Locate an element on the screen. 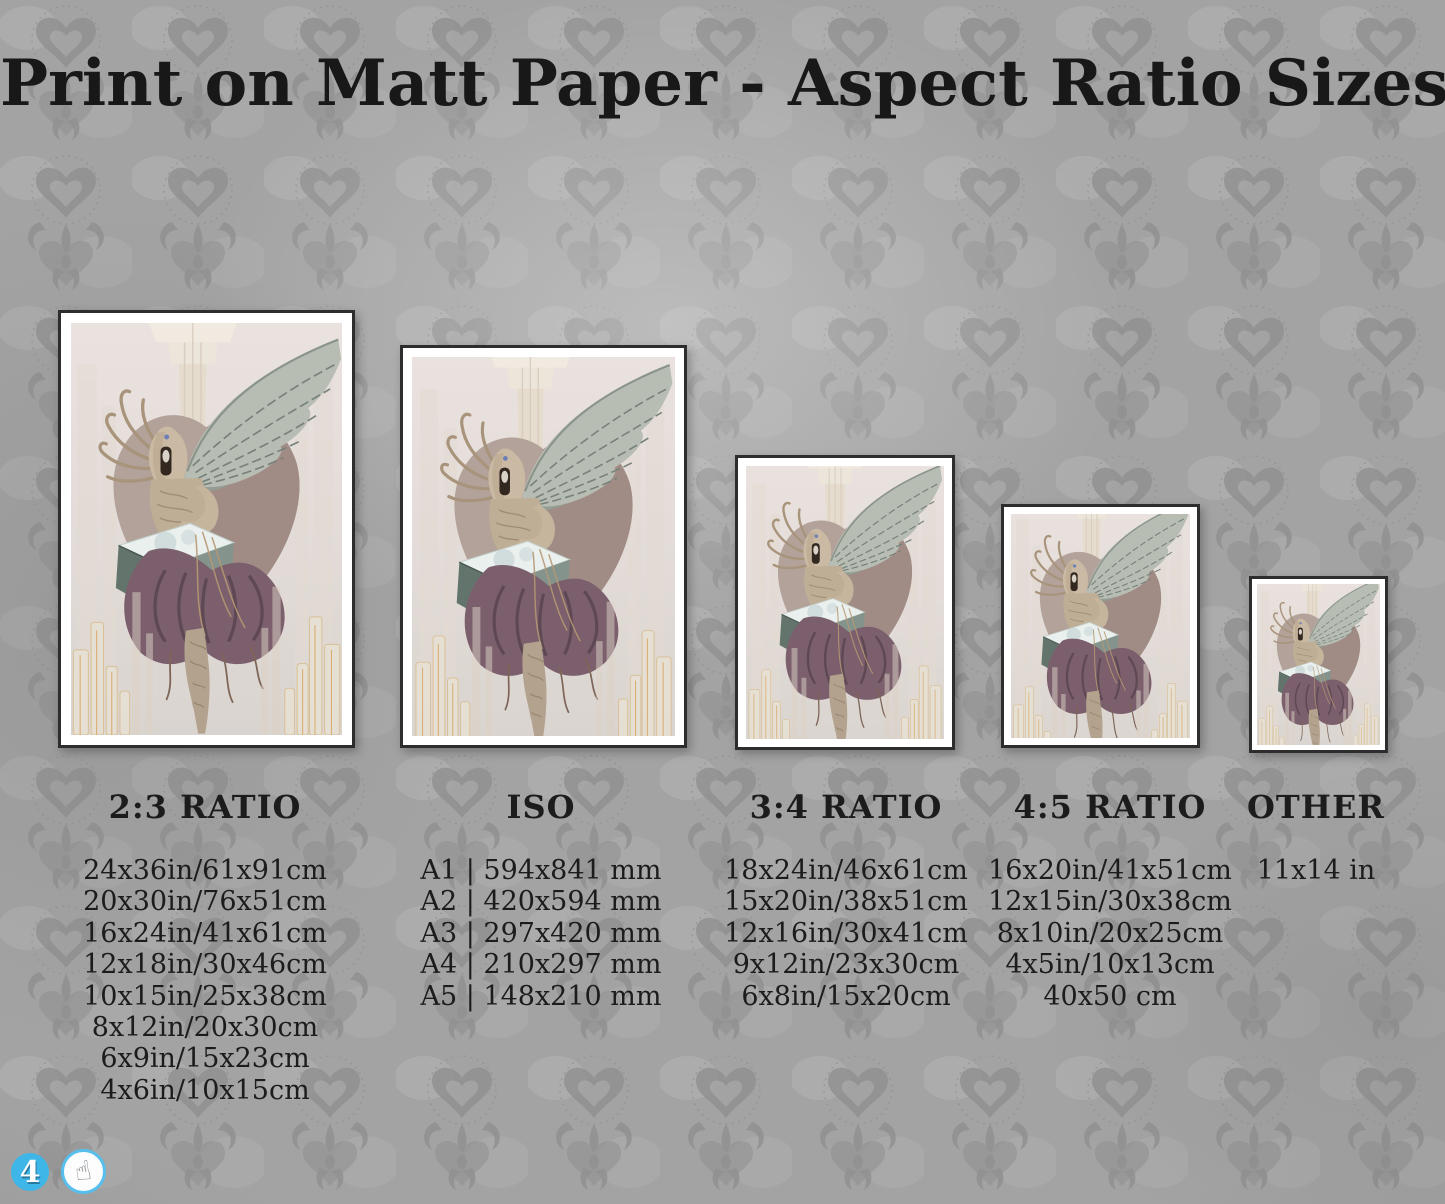 This screenshot has width=1445, height=1204. size-item: 6x9in/15x23cm is located at coordinates (205, 1059).